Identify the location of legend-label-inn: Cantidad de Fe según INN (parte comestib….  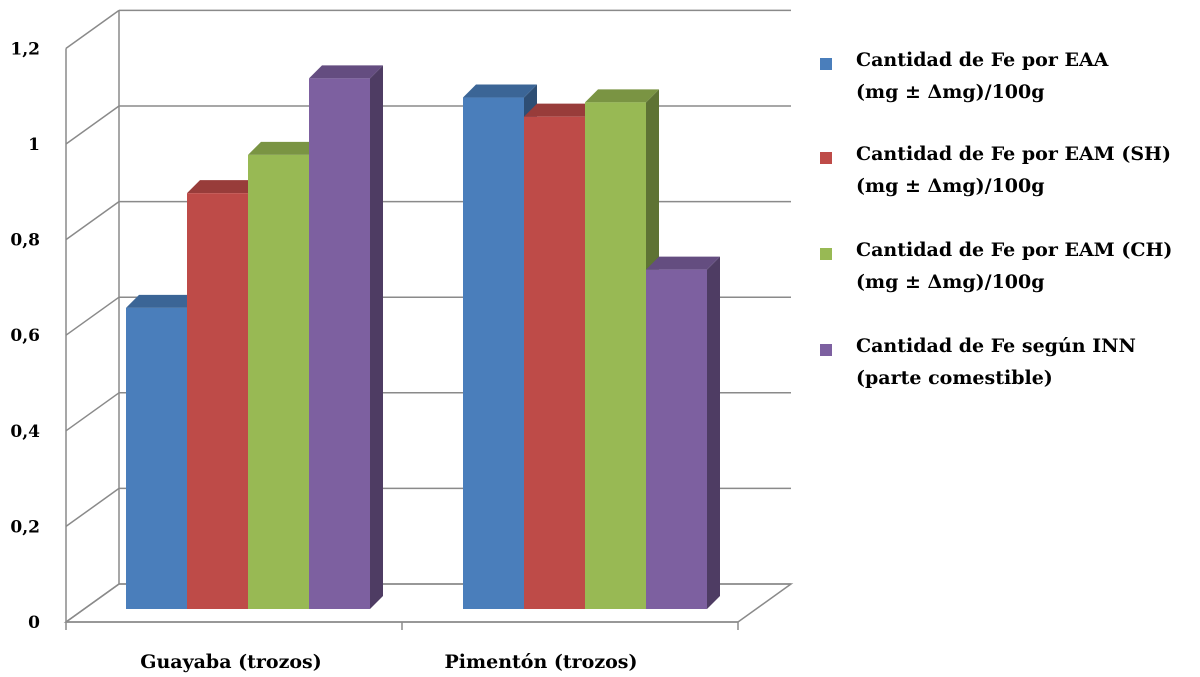
(996, 362).